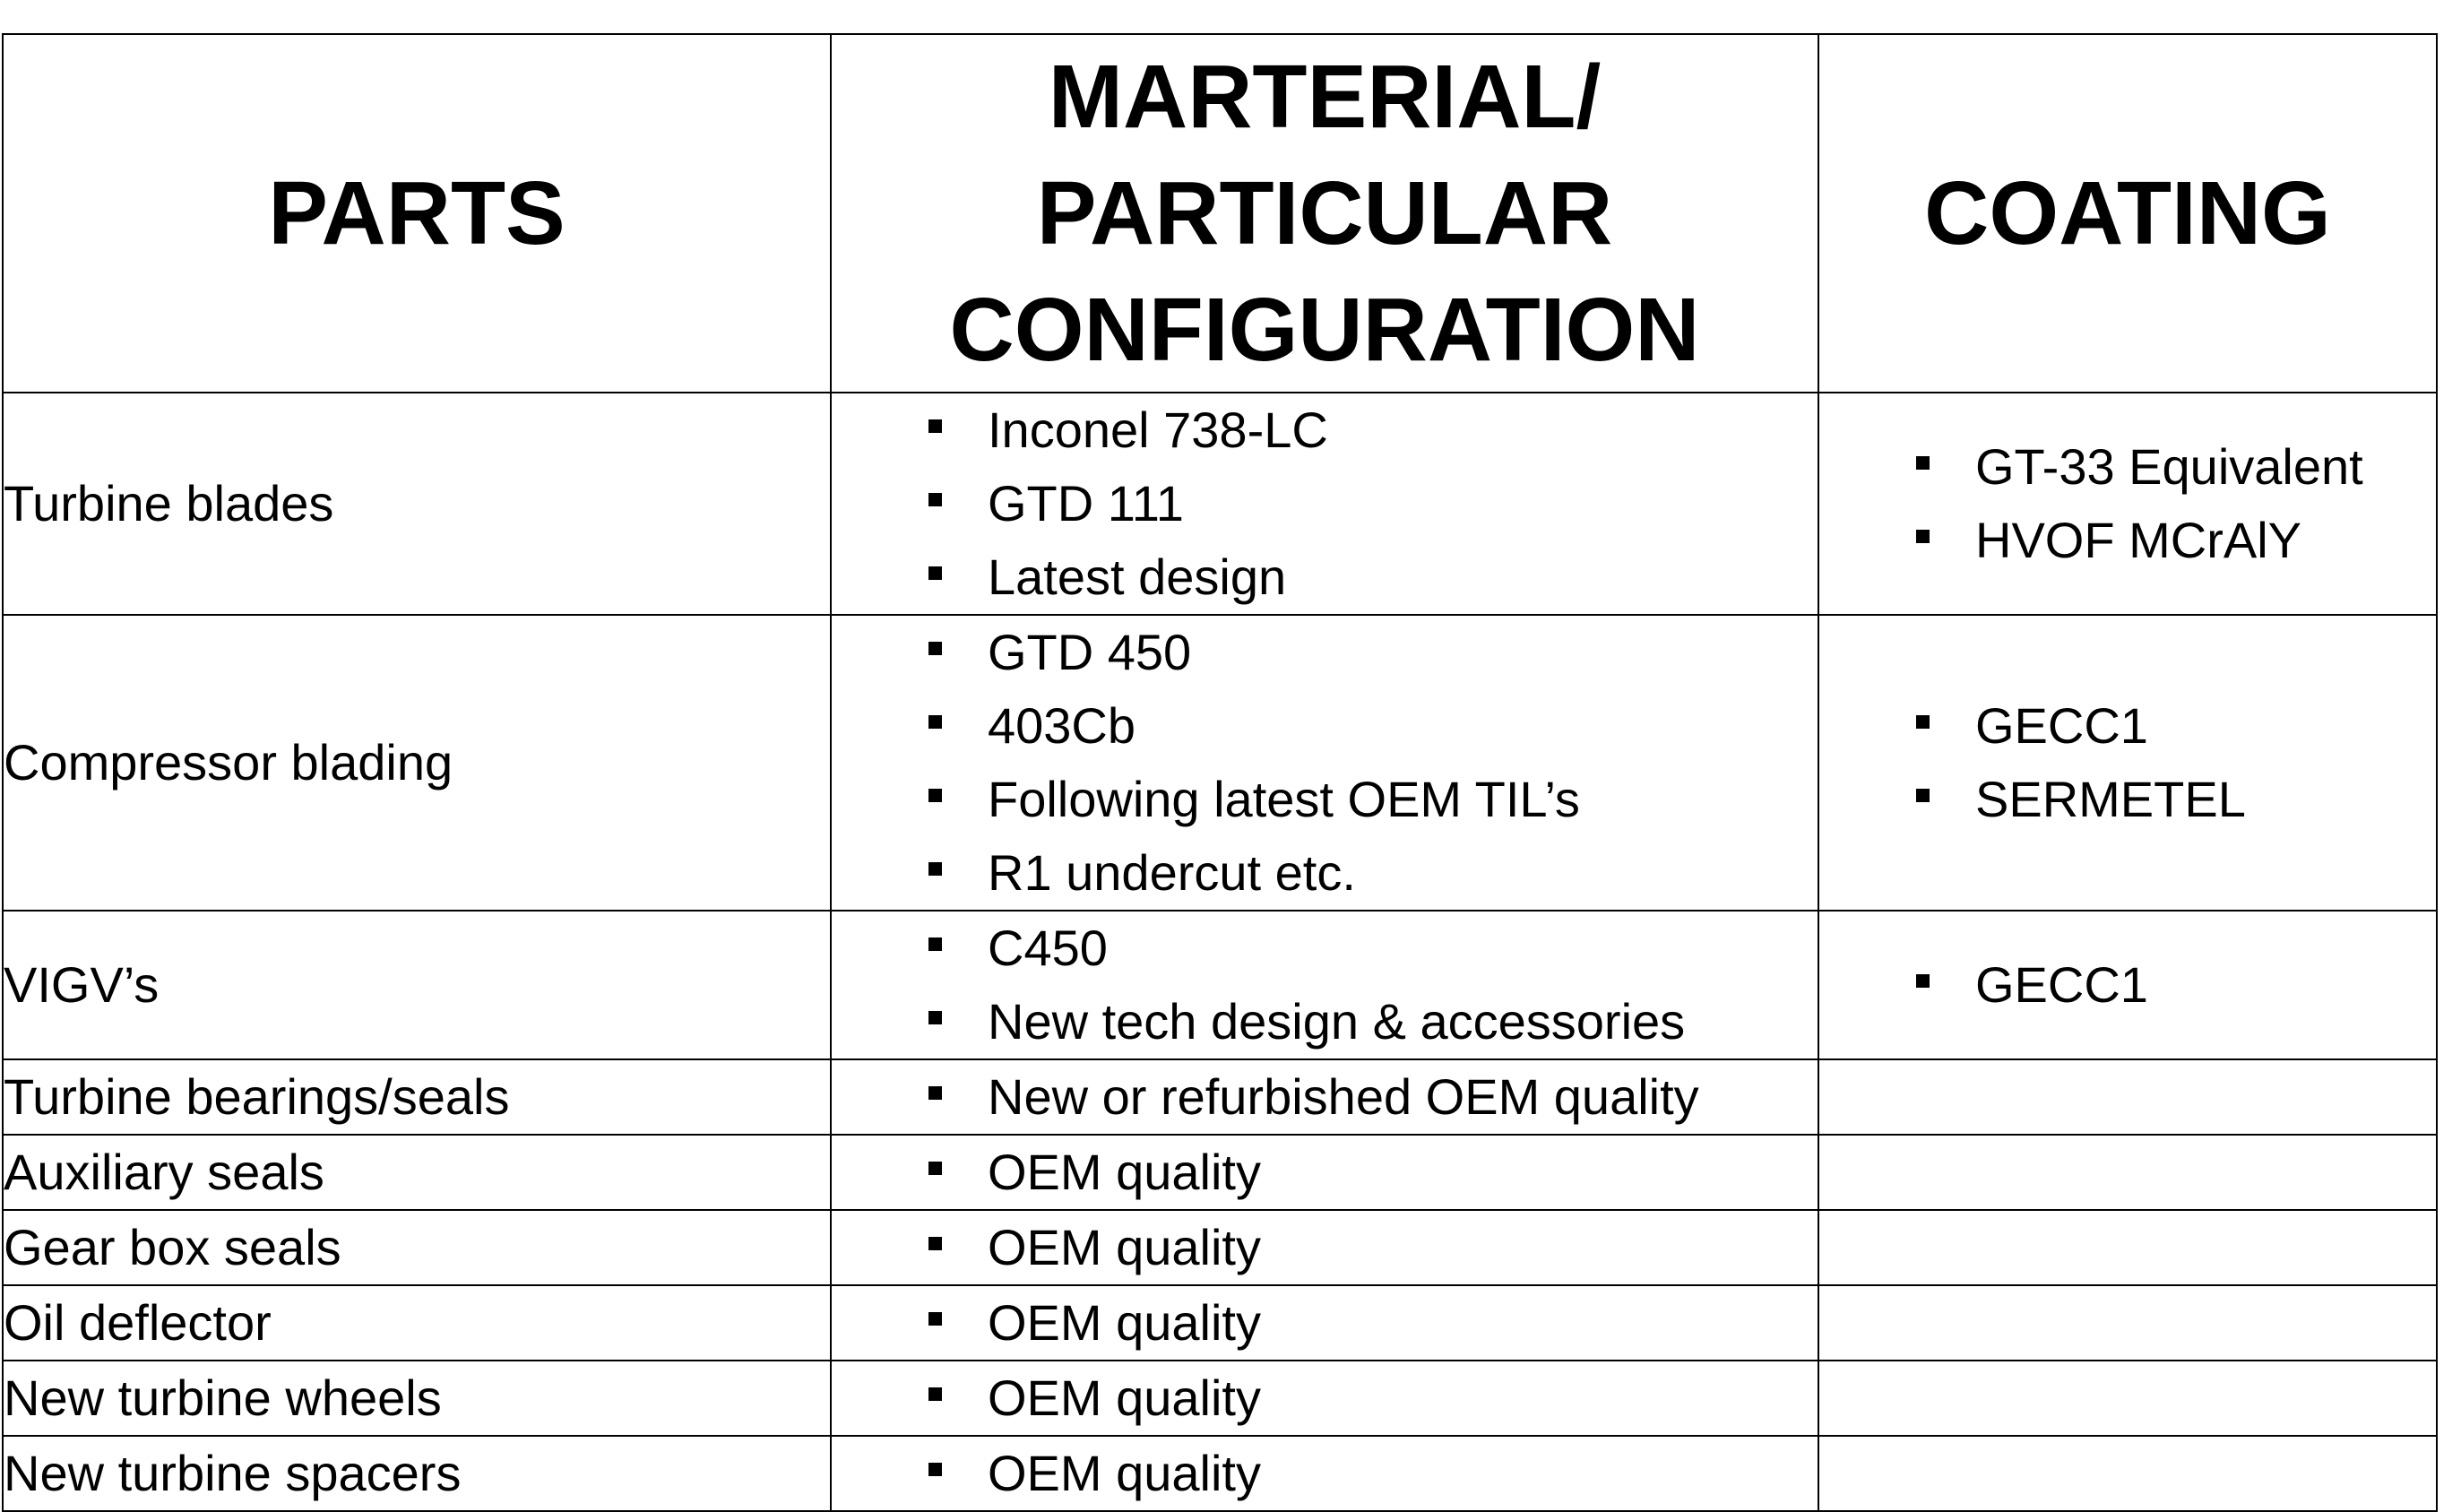 The width and height of the screenshot is (2461, 1512). Describe the element at coordinates (1325, 577) in the screenshot. I see `material-item: Latest design` at that location.